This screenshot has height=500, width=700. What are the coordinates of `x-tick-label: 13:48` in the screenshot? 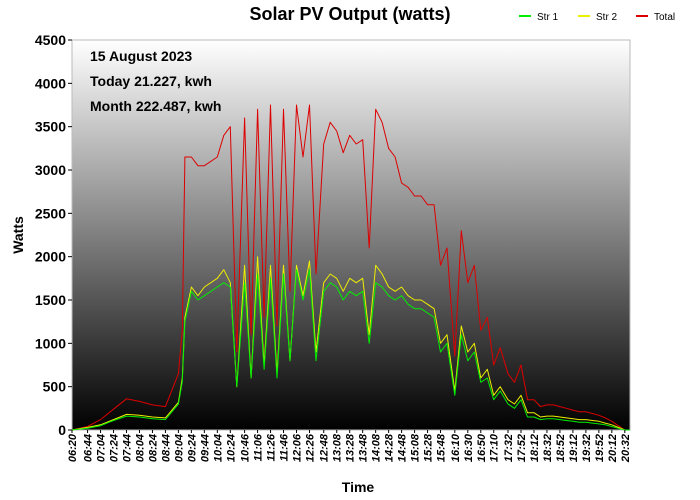 It's located at (364, 447).